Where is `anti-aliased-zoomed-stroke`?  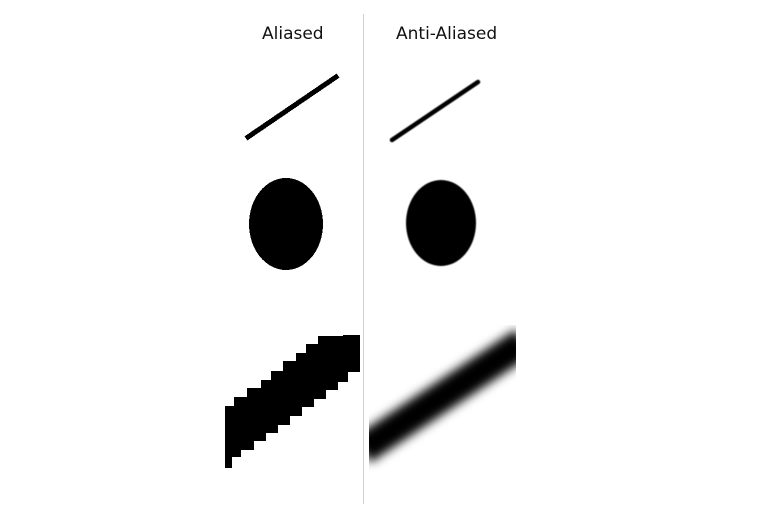
anti-aliased-zoomed-stroke is located at coordinates (443, 396).